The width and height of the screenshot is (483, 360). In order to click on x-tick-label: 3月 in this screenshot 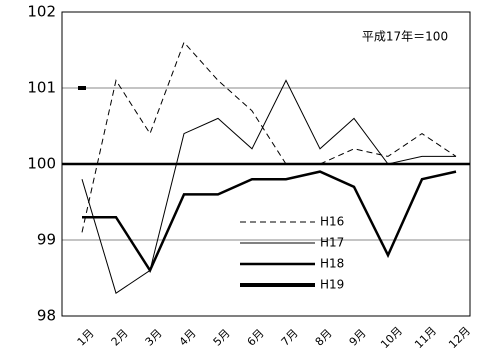, I will do `click(154, 338)`.